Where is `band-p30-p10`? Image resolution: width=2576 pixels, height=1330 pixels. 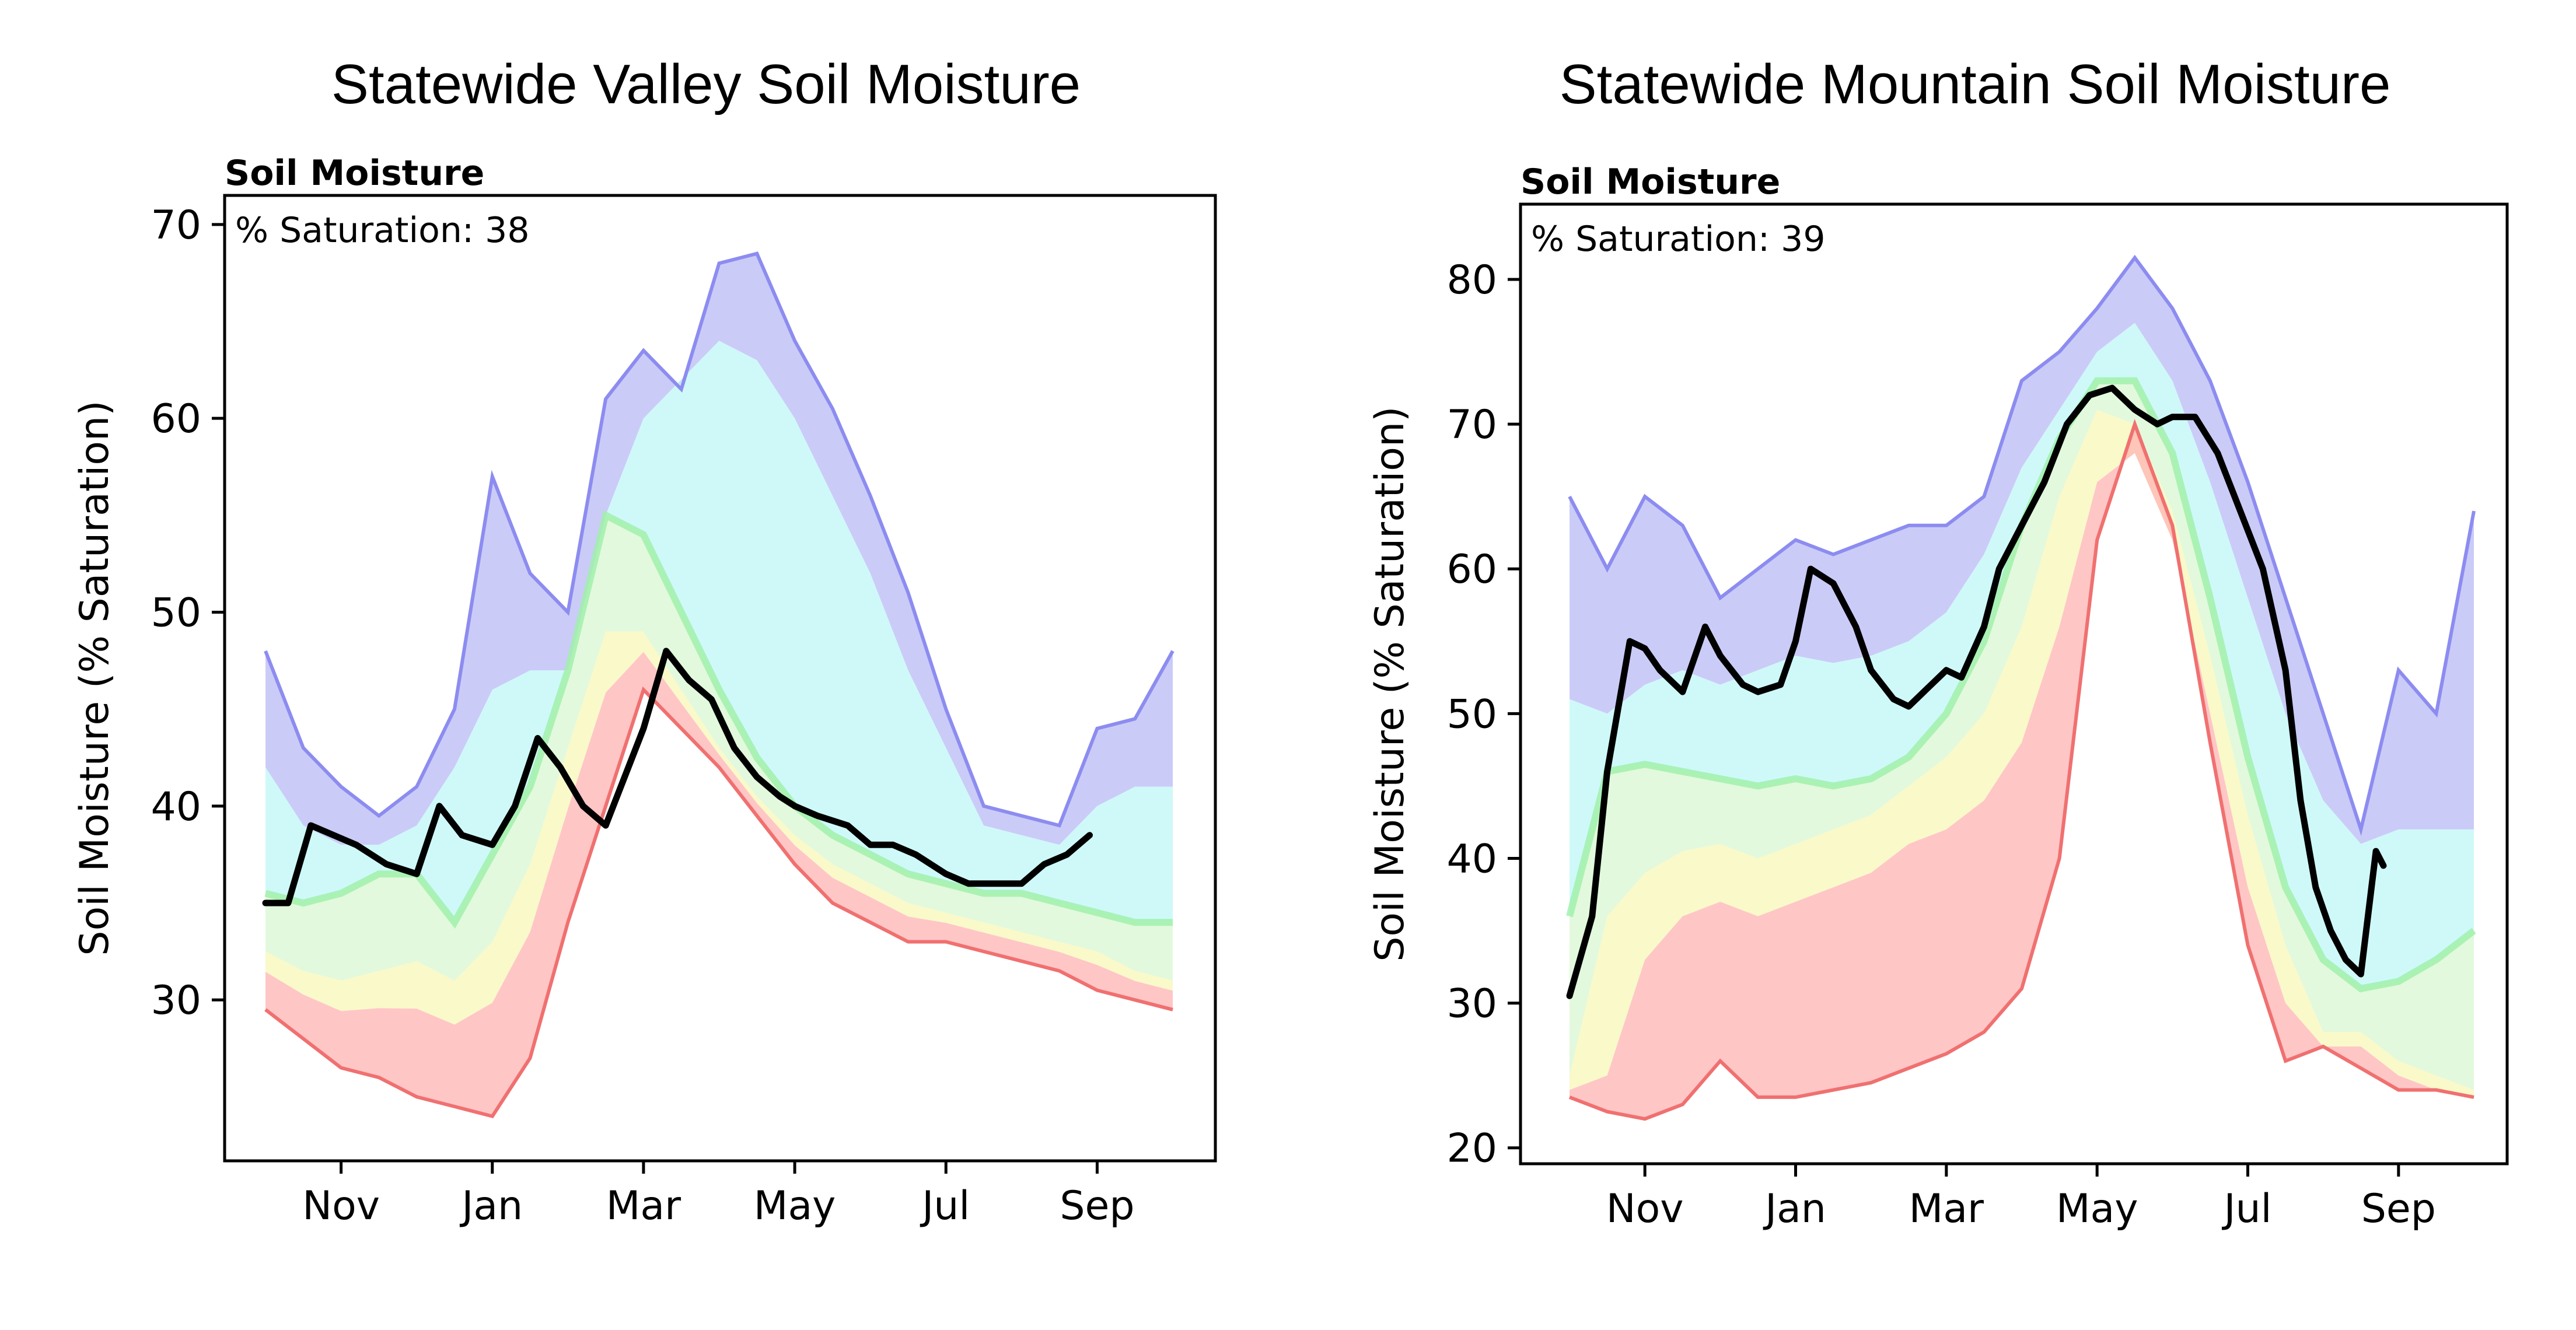 band-p30-p10 is located at coordinates (719, 828).